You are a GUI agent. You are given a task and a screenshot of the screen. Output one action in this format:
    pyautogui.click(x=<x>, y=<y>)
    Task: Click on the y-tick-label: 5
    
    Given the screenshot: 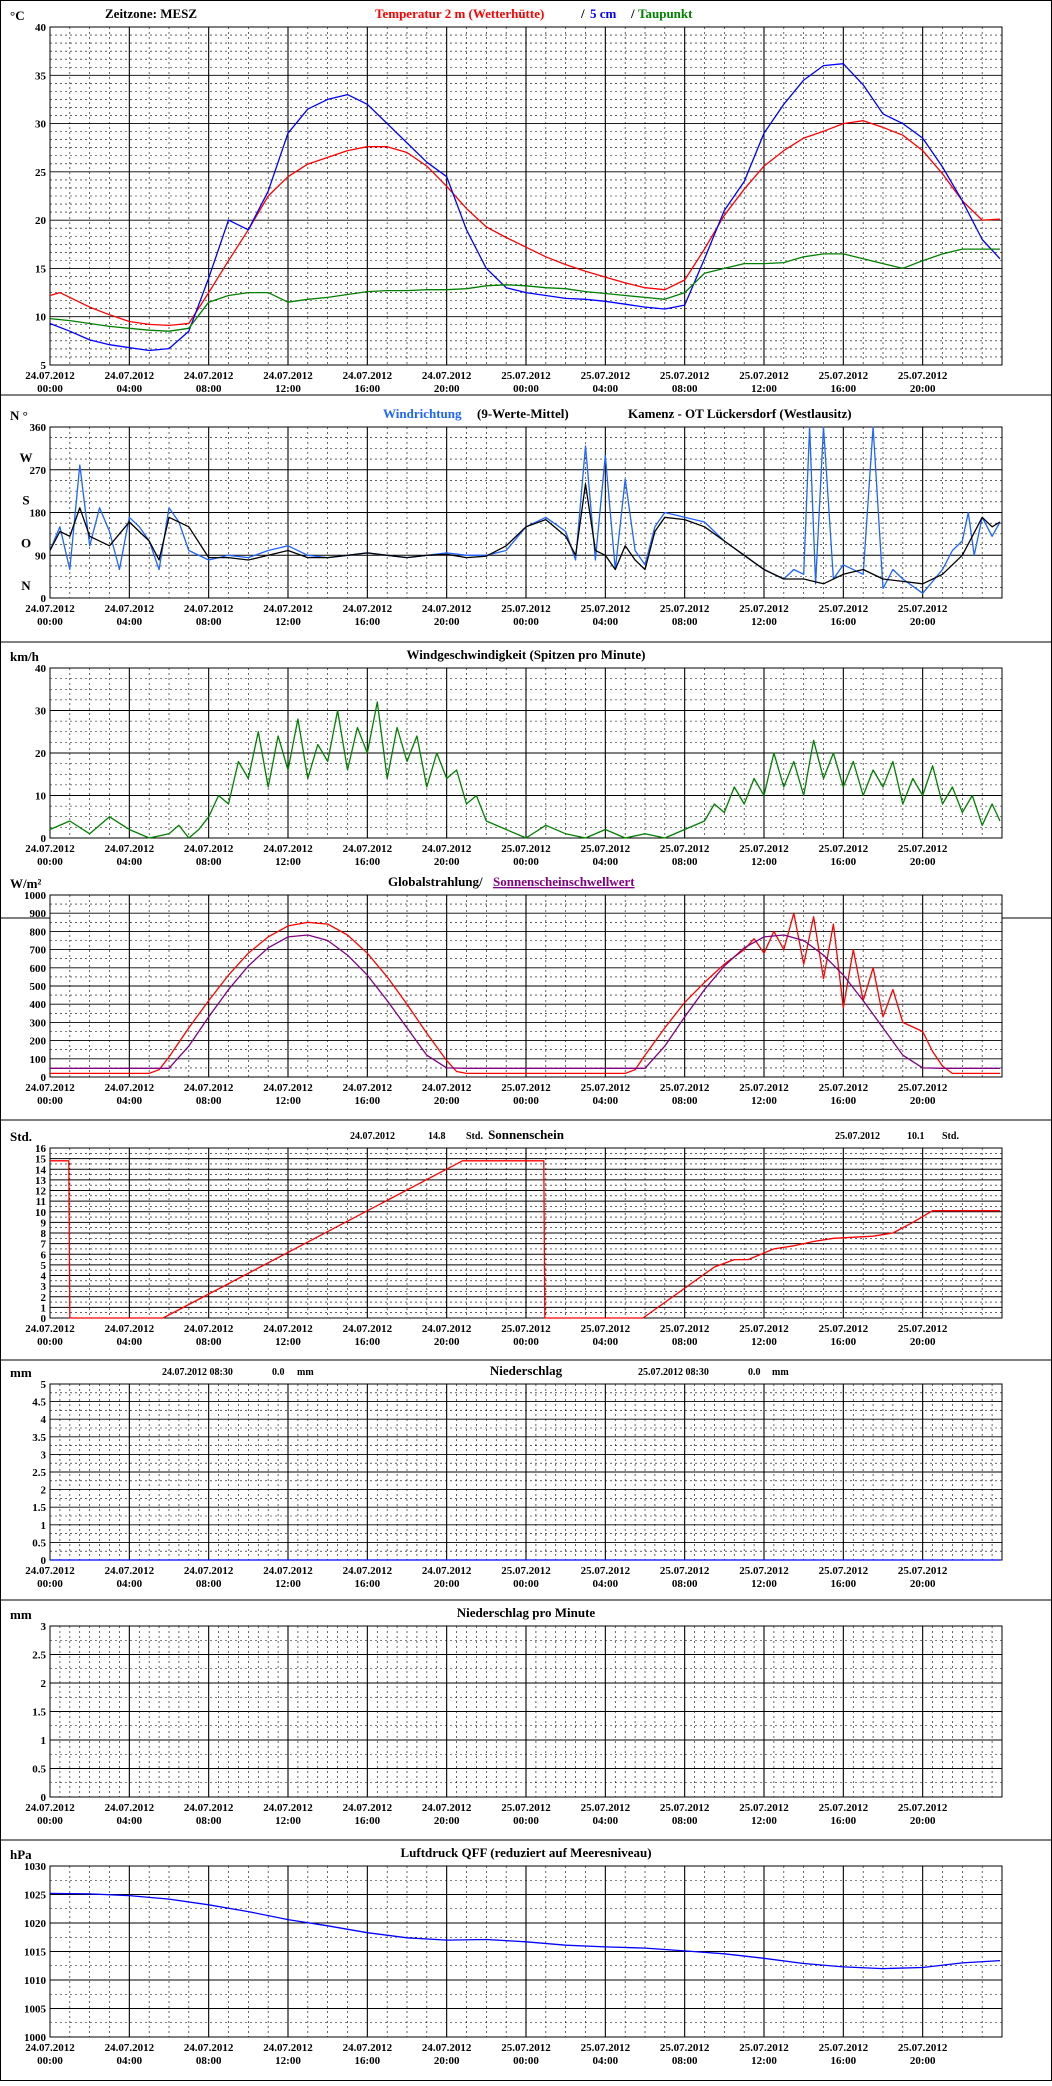 What is the action you would take?
    pyautogui.click(x=44, y=1266)
    